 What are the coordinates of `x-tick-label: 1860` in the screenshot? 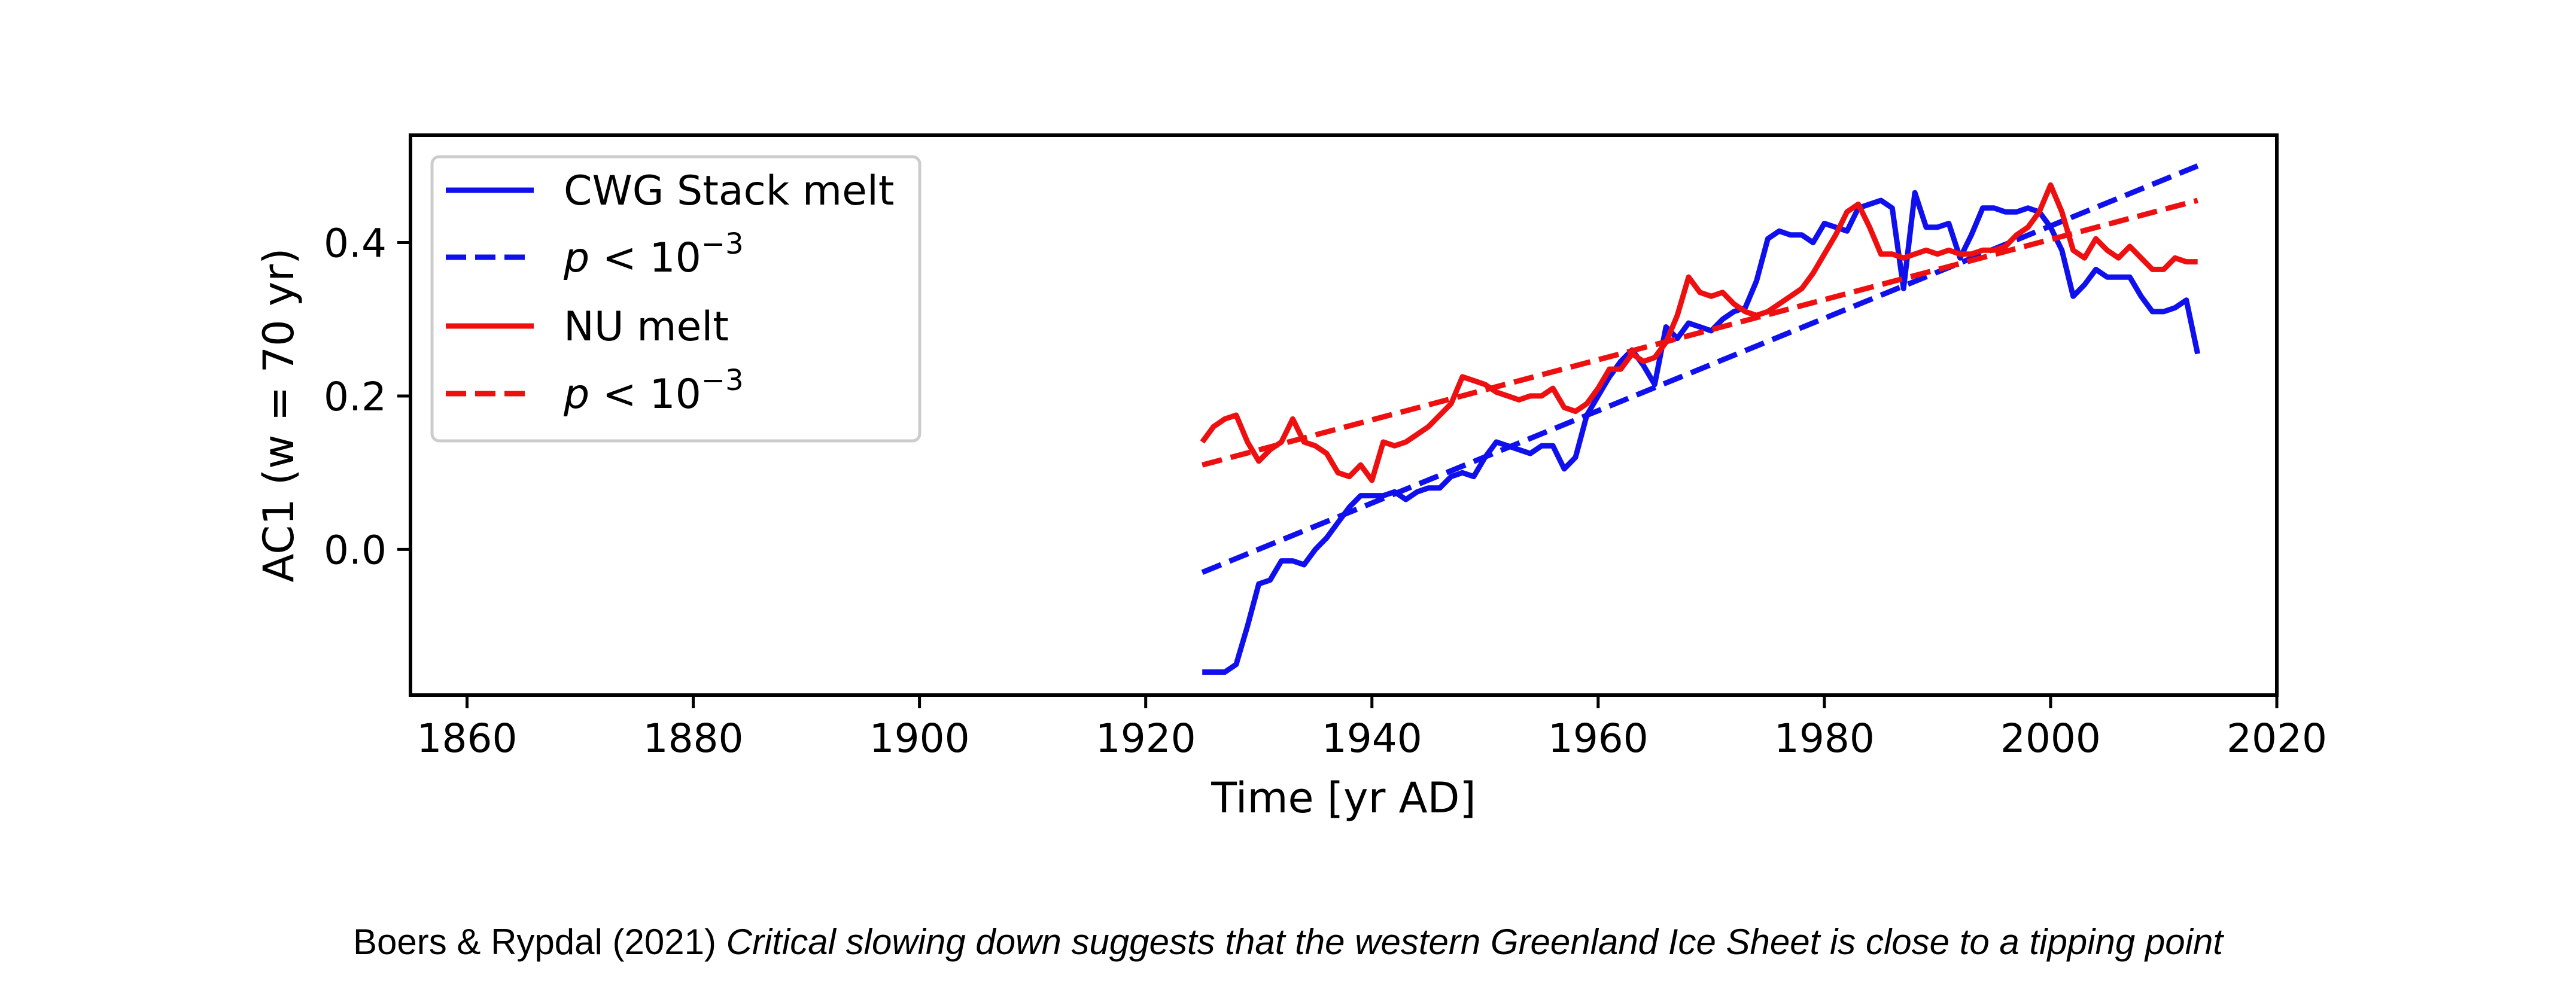 It's located at (467, 738).